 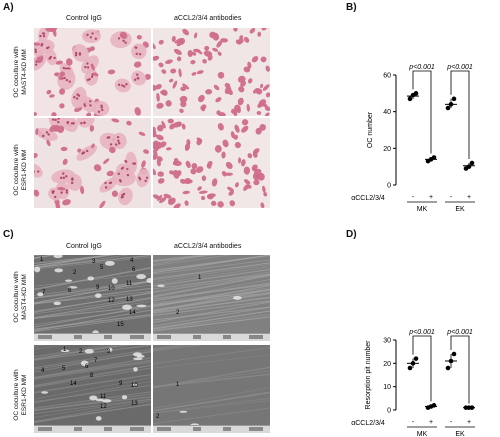 I want to click on y-tick-label: 30, so click(x=387, y=341).